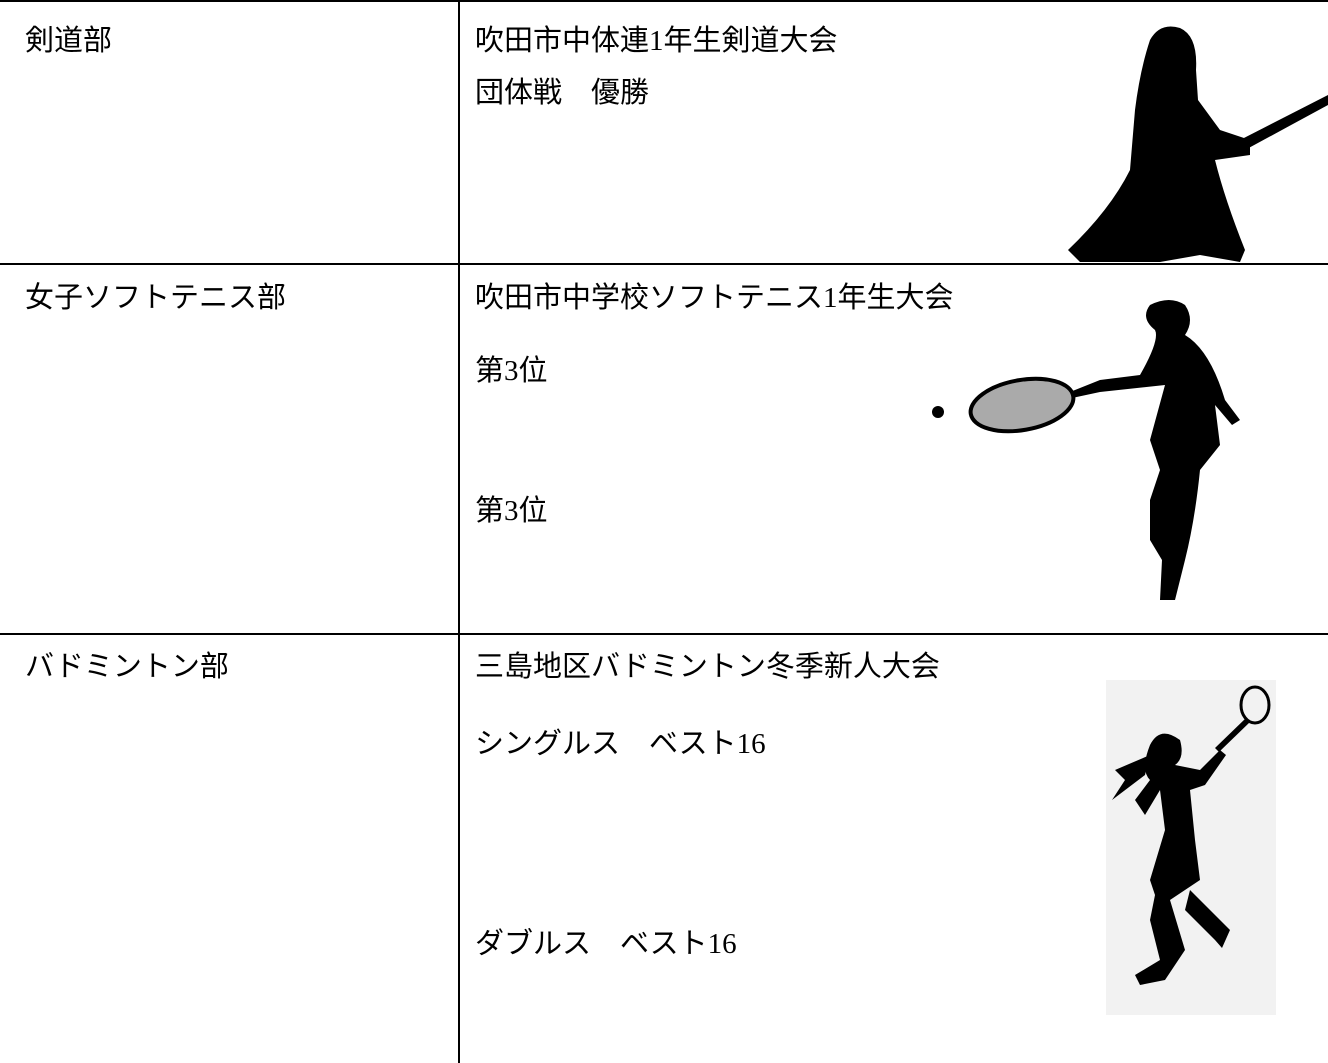 The width and height of the screenshot is (1328, 1063). I want to click on result-text: 吹田市中体連1年生剣道大会, so click(656, 41).